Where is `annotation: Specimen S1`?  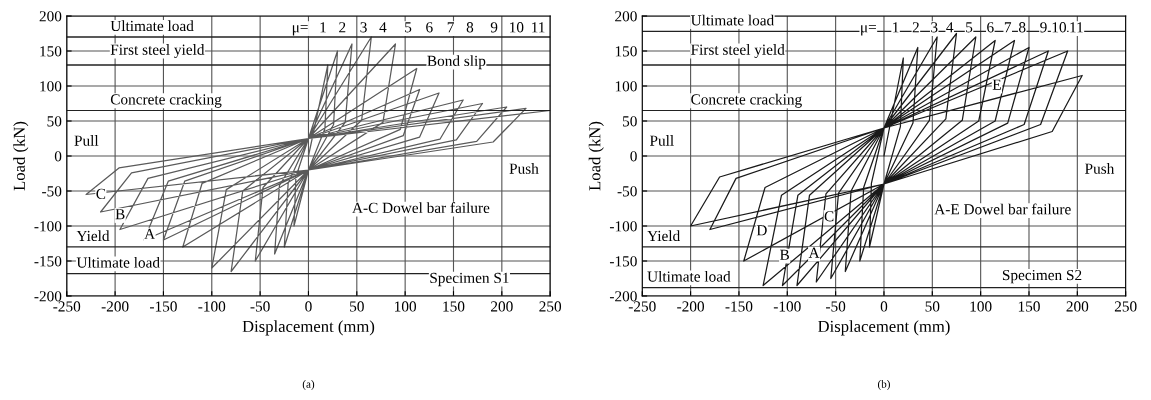
annotation: Specimen S1 is located at coordinates (469, 279).